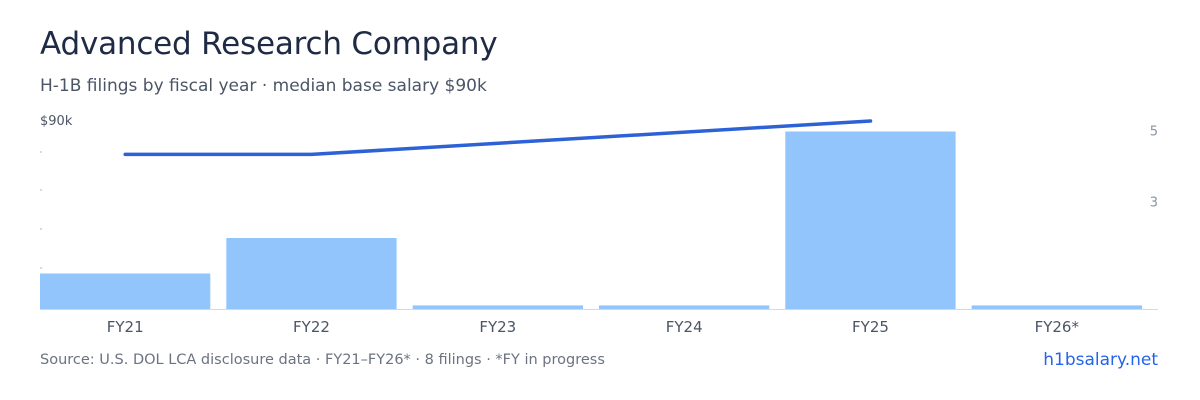 This screenshot has width=1200, height=400. What do you see at coordinates (311, 327) in the screenshot?
I see `category-label-fy22: FY22` at bounding box center [311, 327].